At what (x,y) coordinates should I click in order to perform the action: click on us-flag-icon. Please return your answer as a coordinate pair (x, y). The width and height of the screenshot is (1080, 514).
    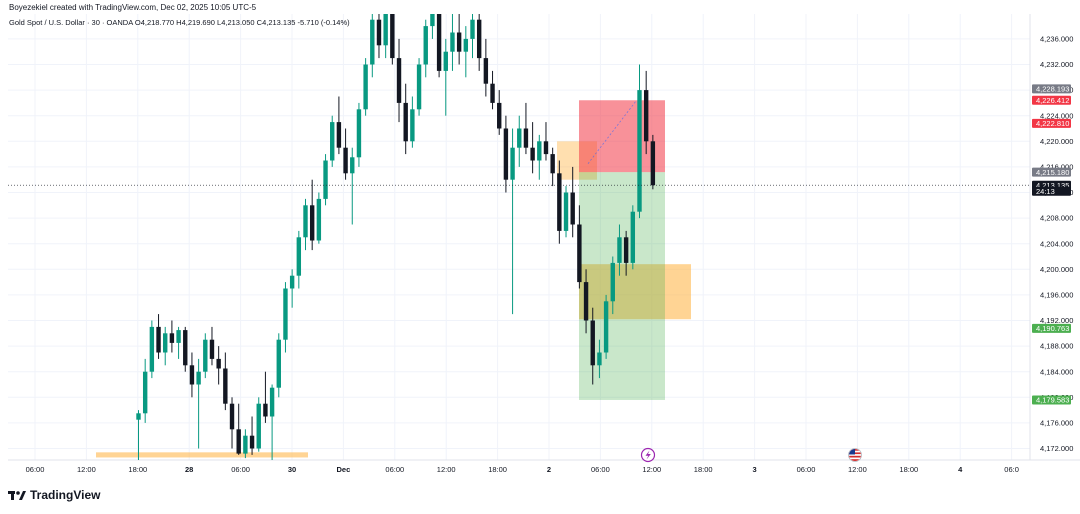
    Looking at the image, I should click on (855, 455).